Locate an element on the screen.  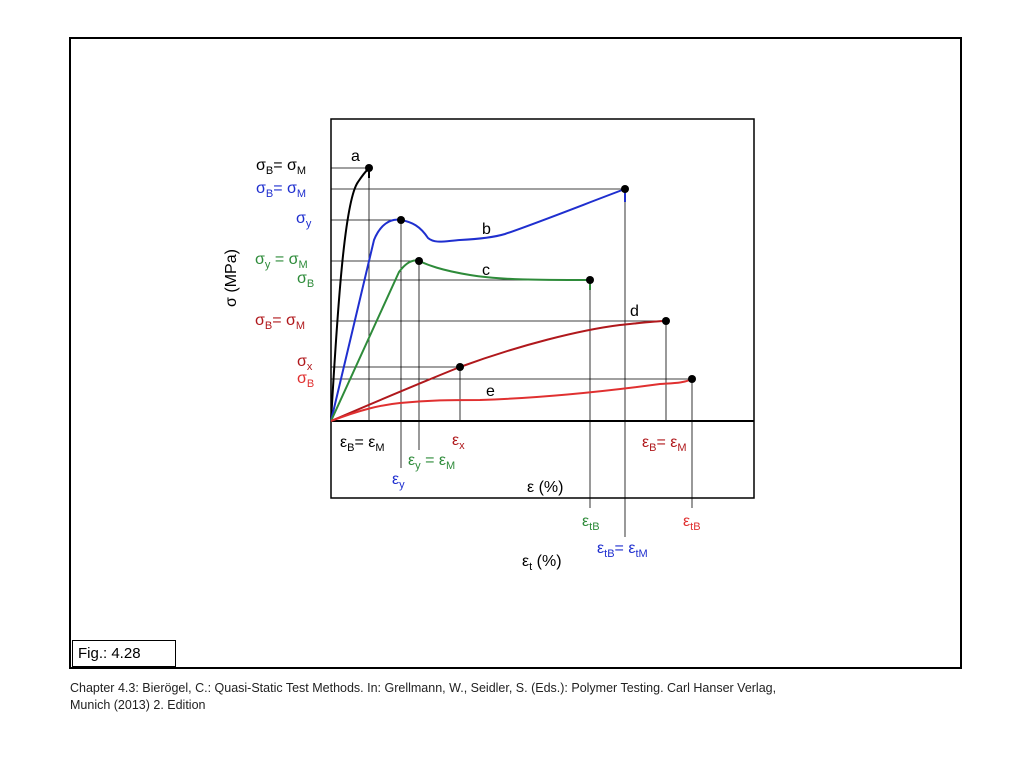
curve-label-d: d is located at coordinates (634, 311).